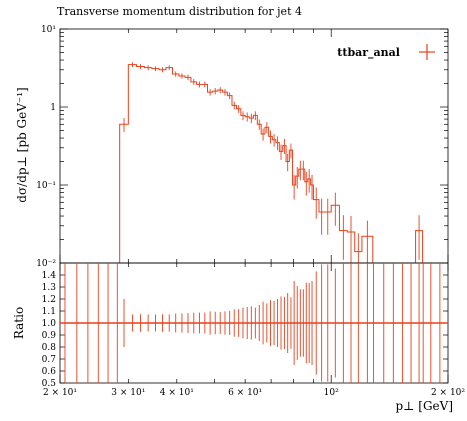 This screenshot has width=467, height=421. What do you see at coordinates (49, 276) in the screenshot?
I see `ratio-tick-label: 1.4` at bounding box center [49, 276].